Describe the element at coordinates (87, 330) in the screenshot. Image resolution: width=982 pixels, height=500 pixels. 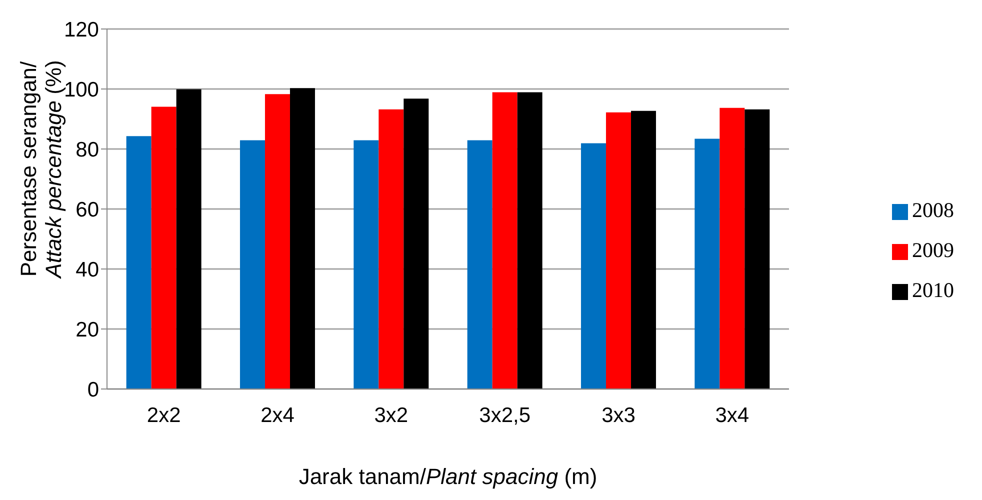
I see `y-tick-label: 20` at that location.